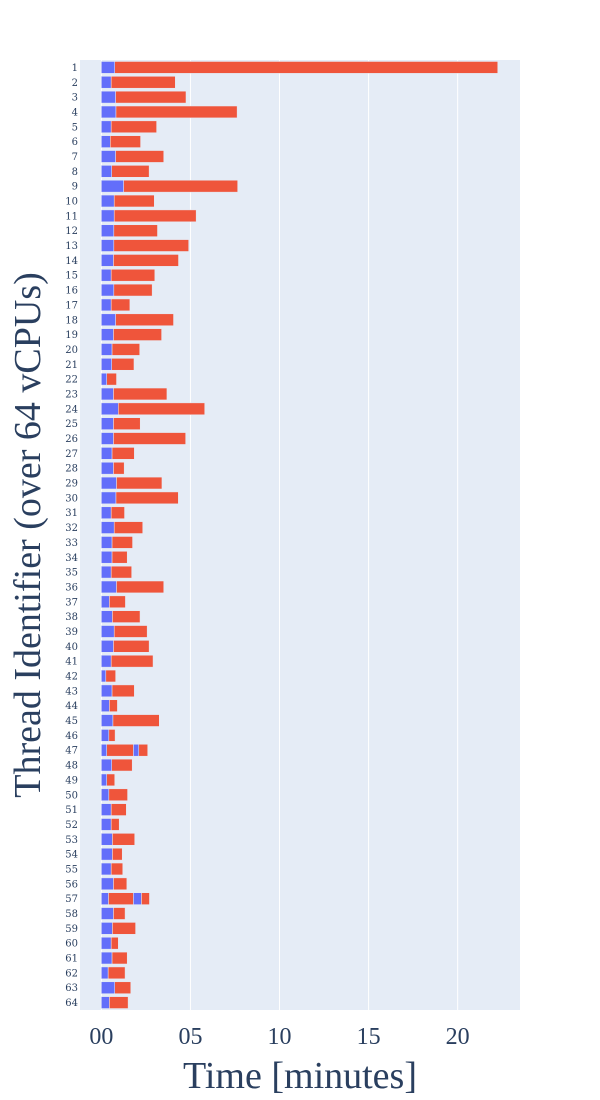 This screenshot has height=1100, width=600. I want to click on y-tick-label: 54, so click(71, 855).